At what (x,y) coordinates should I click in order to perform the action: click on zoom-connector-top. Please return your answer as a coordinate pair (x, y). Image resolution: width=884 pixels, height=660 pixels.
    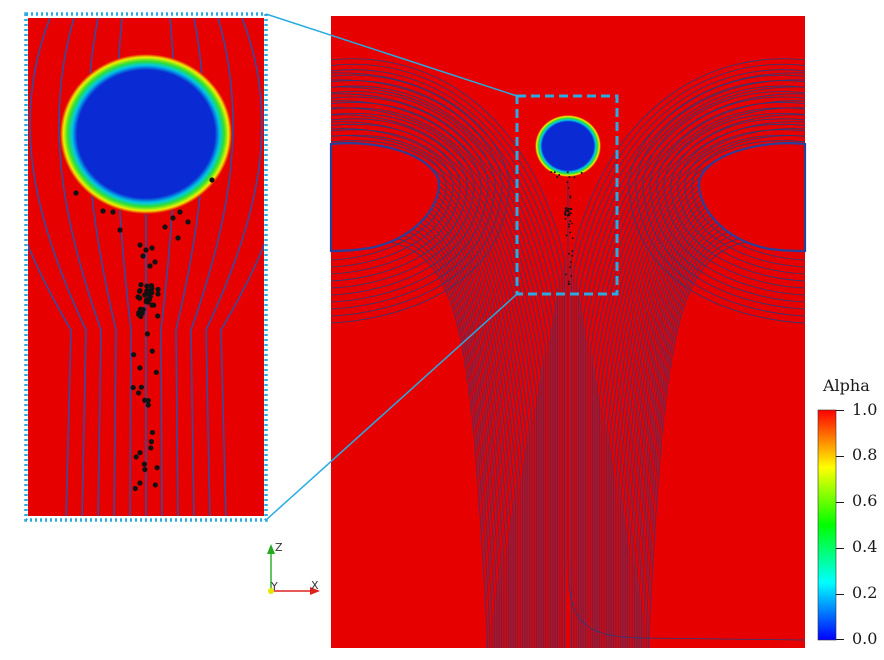
    Looking at the image, I should click on (391, 55).